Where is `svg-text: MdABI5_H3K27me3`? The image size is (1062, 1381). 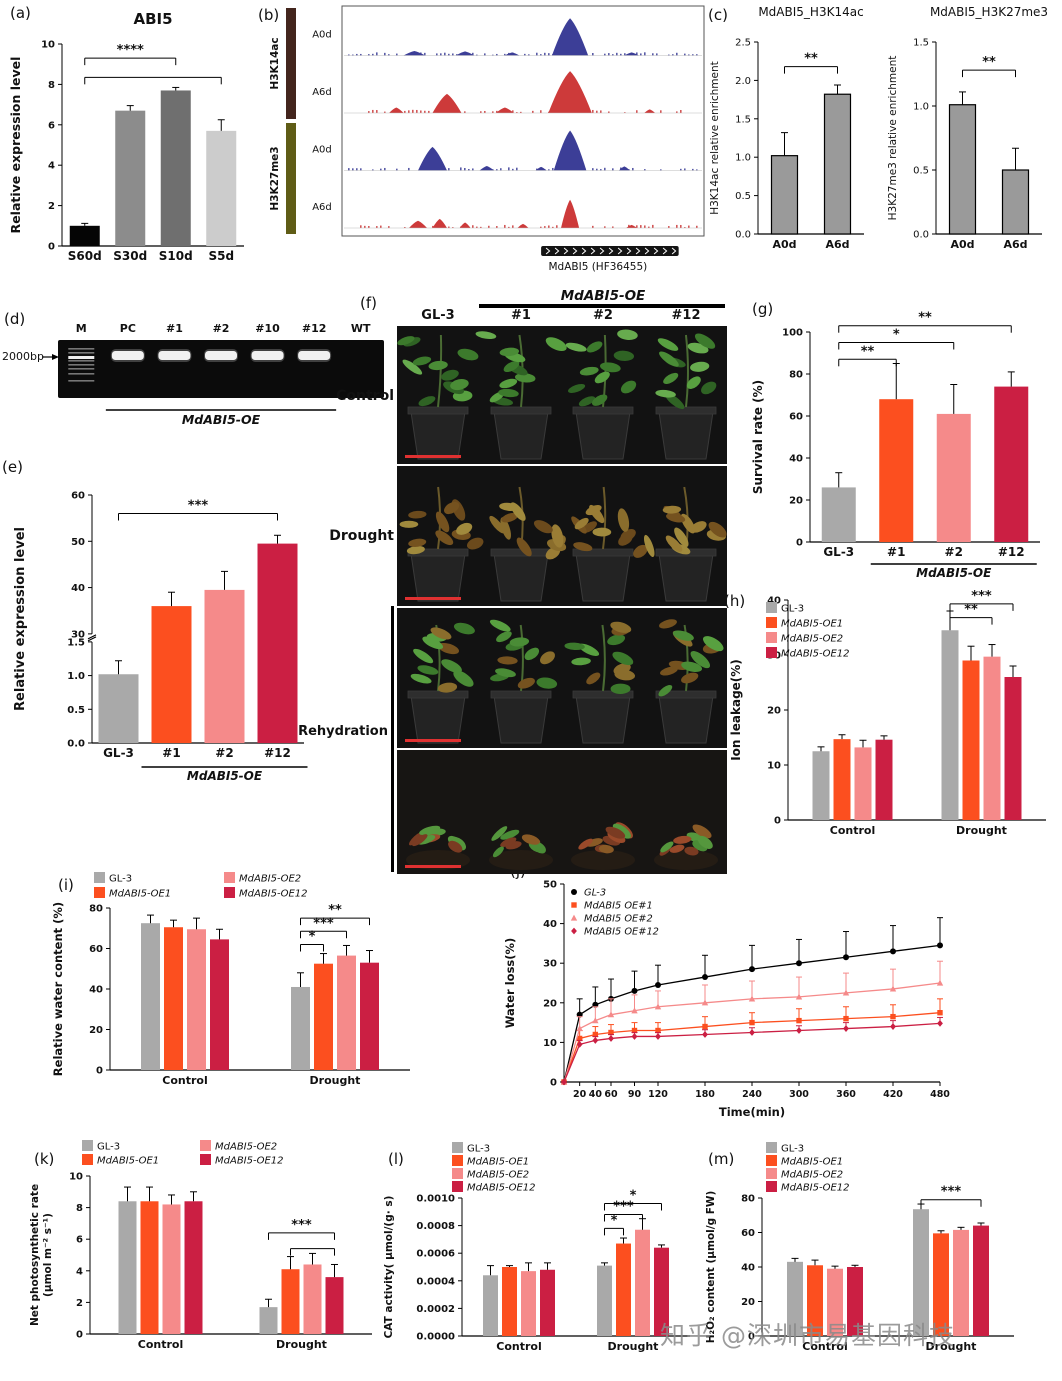 svg-text: MdABI5_H3K27me3 is located at coordinates (989, 12).